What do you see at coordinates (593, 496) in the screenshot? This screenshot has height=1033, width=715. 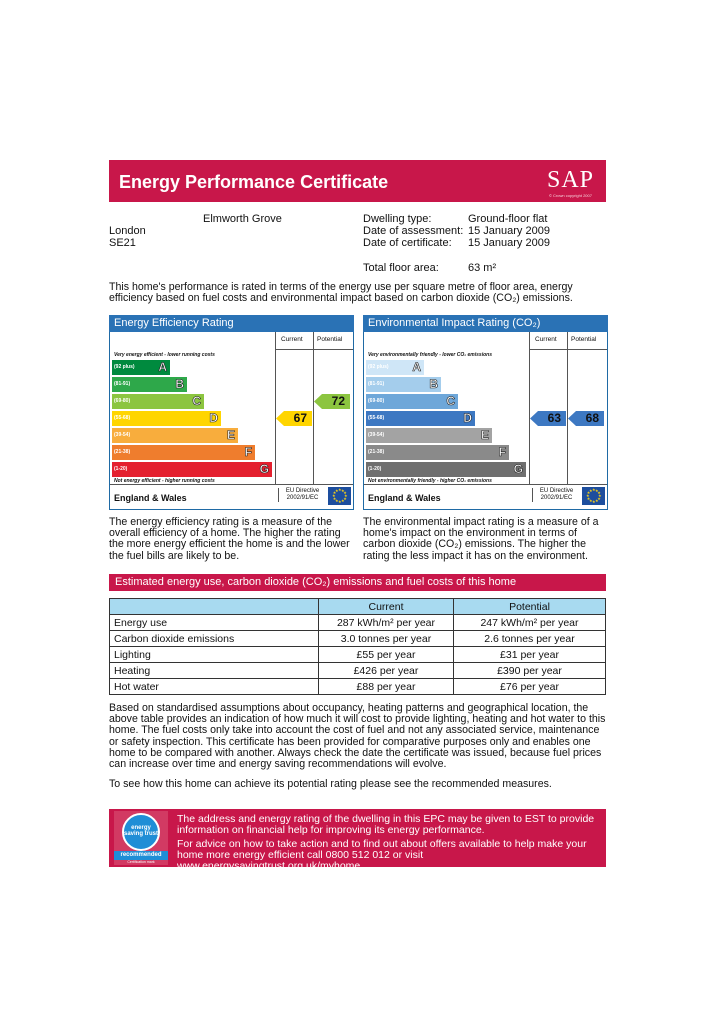 I see `eu-flag-icon: ★ ★ ★ ★ ★ ★ ★ ★ ★ ★ ★ ★` at bounding box center [593, 496].